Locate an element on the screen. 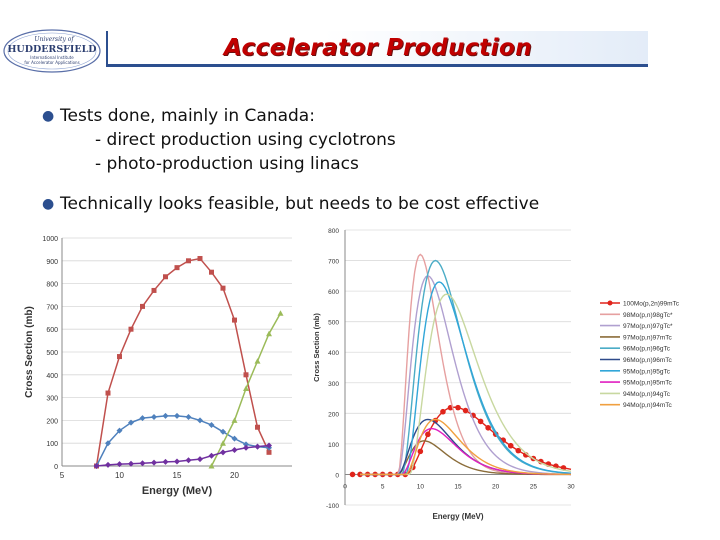  x-axis-label: Energy (MeV) is located at coordinates (177, 491).